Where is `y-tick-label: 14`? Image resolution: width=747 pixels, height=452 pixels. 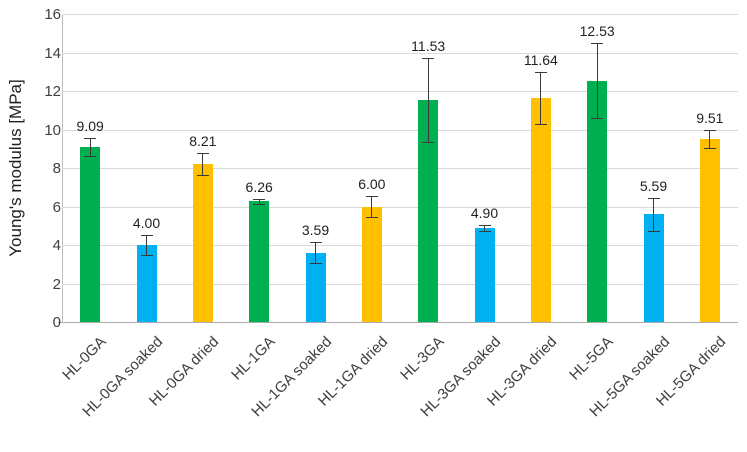 y-tick-label: 14 is located at coordinates (52, 53).